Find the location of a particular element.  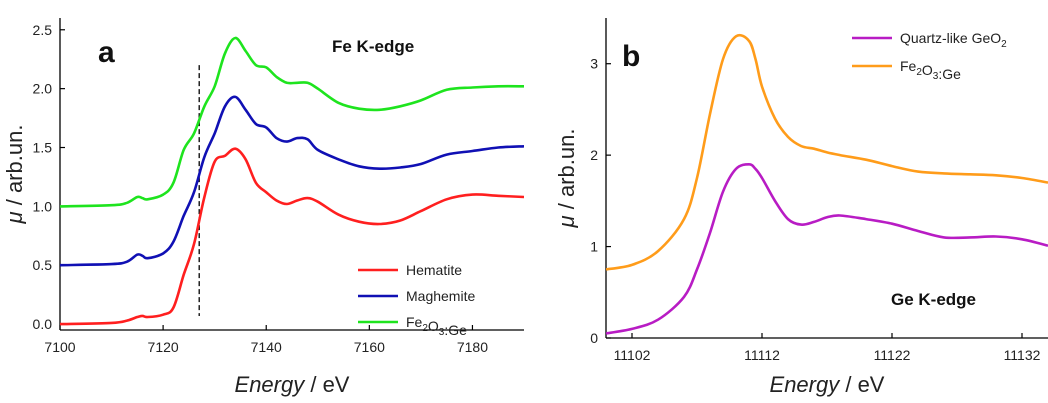

x-tick-label: 11102 is located at coordinates (632, 355).